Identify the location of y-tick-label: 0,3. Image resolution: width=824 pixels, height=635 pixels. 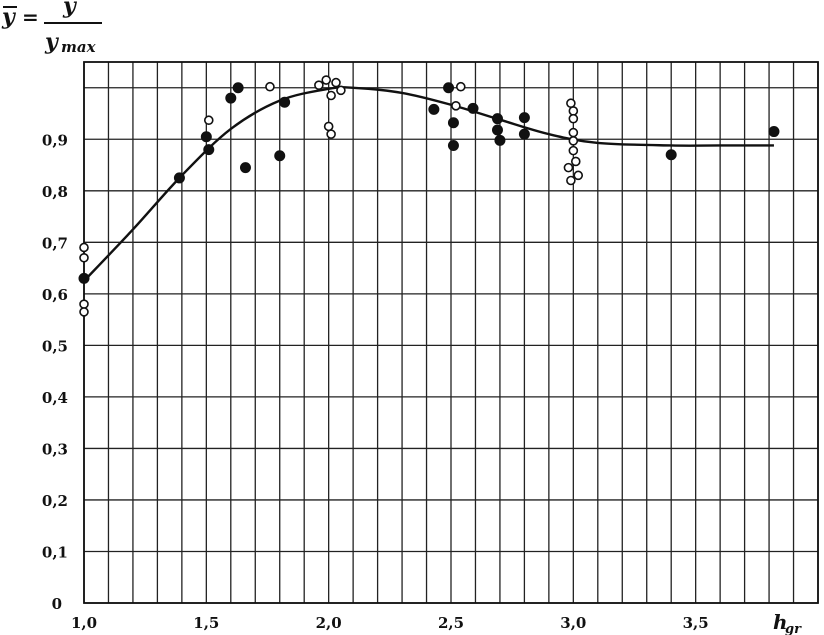
(55, 449).